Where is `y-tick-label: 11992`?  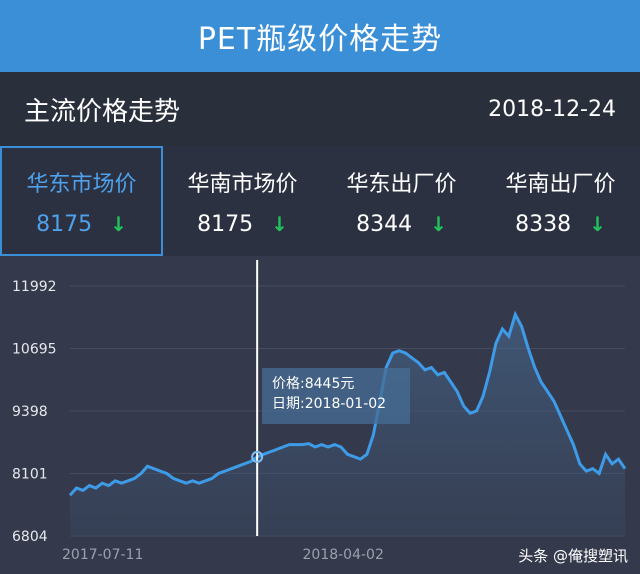 y-tick-label: 11992 is located at coordinates (34, 287).